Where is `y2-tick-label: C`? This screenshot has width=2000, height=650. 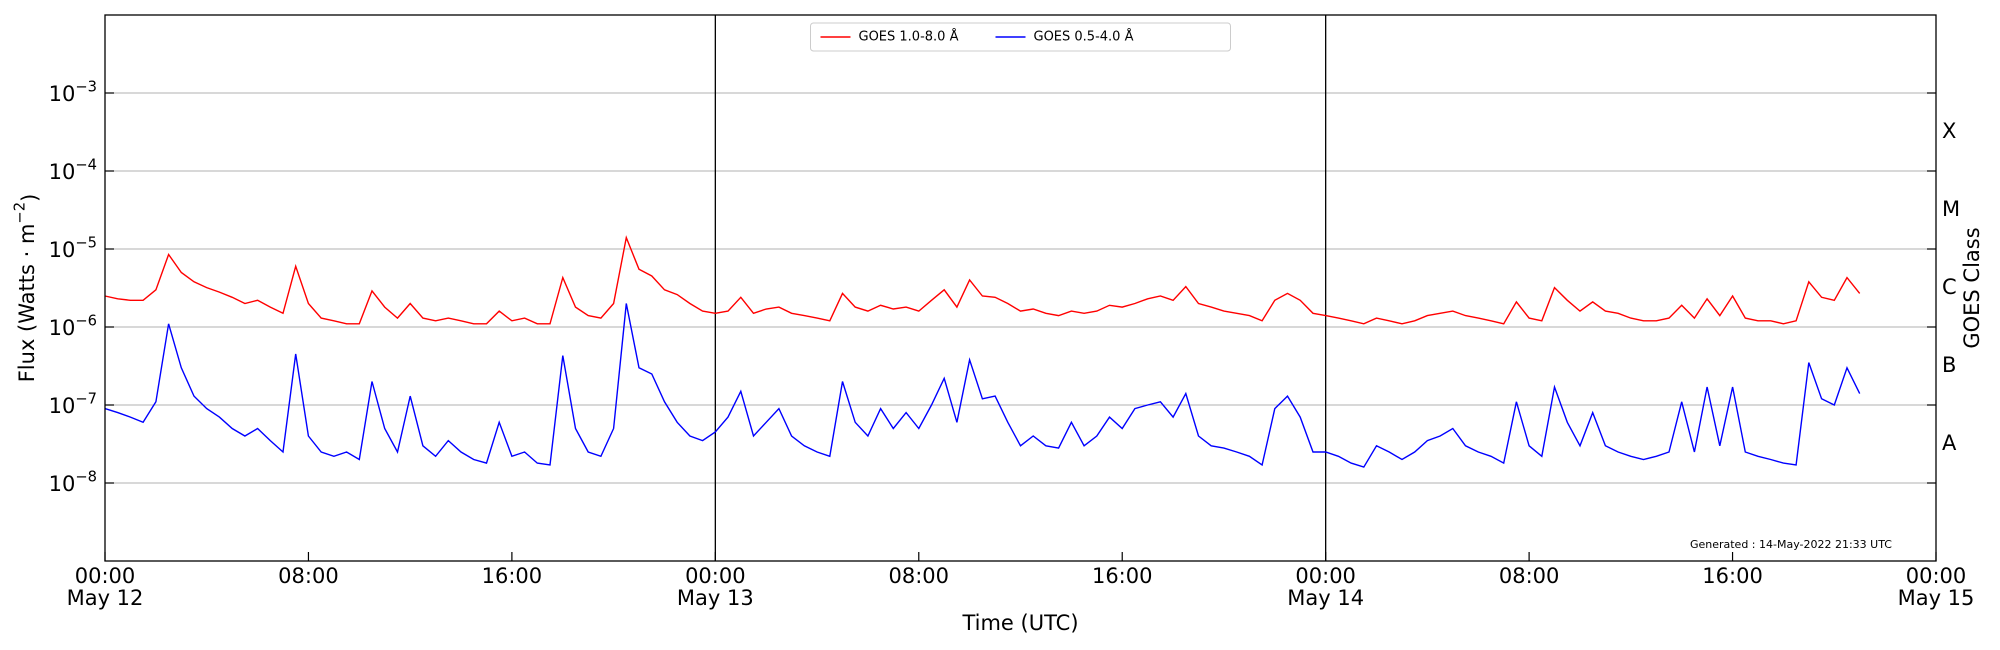 y2-tick-label: C is located at coordinates (1949, 287).